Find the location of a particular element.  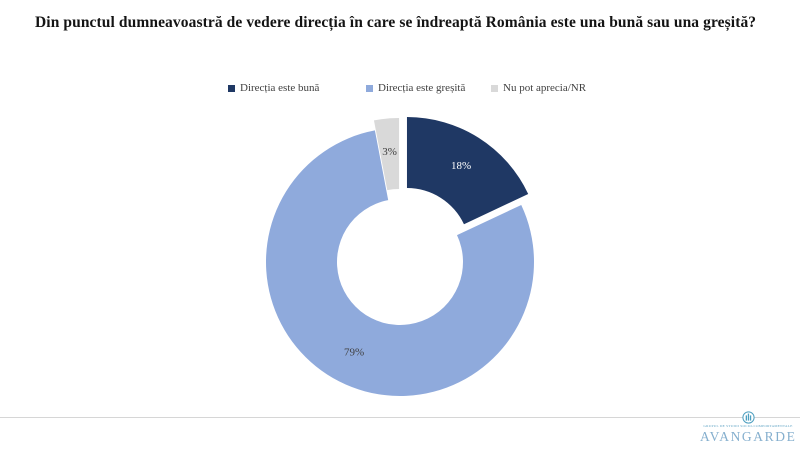

legend-marker-direction-good is located at coordinates (231, 88).